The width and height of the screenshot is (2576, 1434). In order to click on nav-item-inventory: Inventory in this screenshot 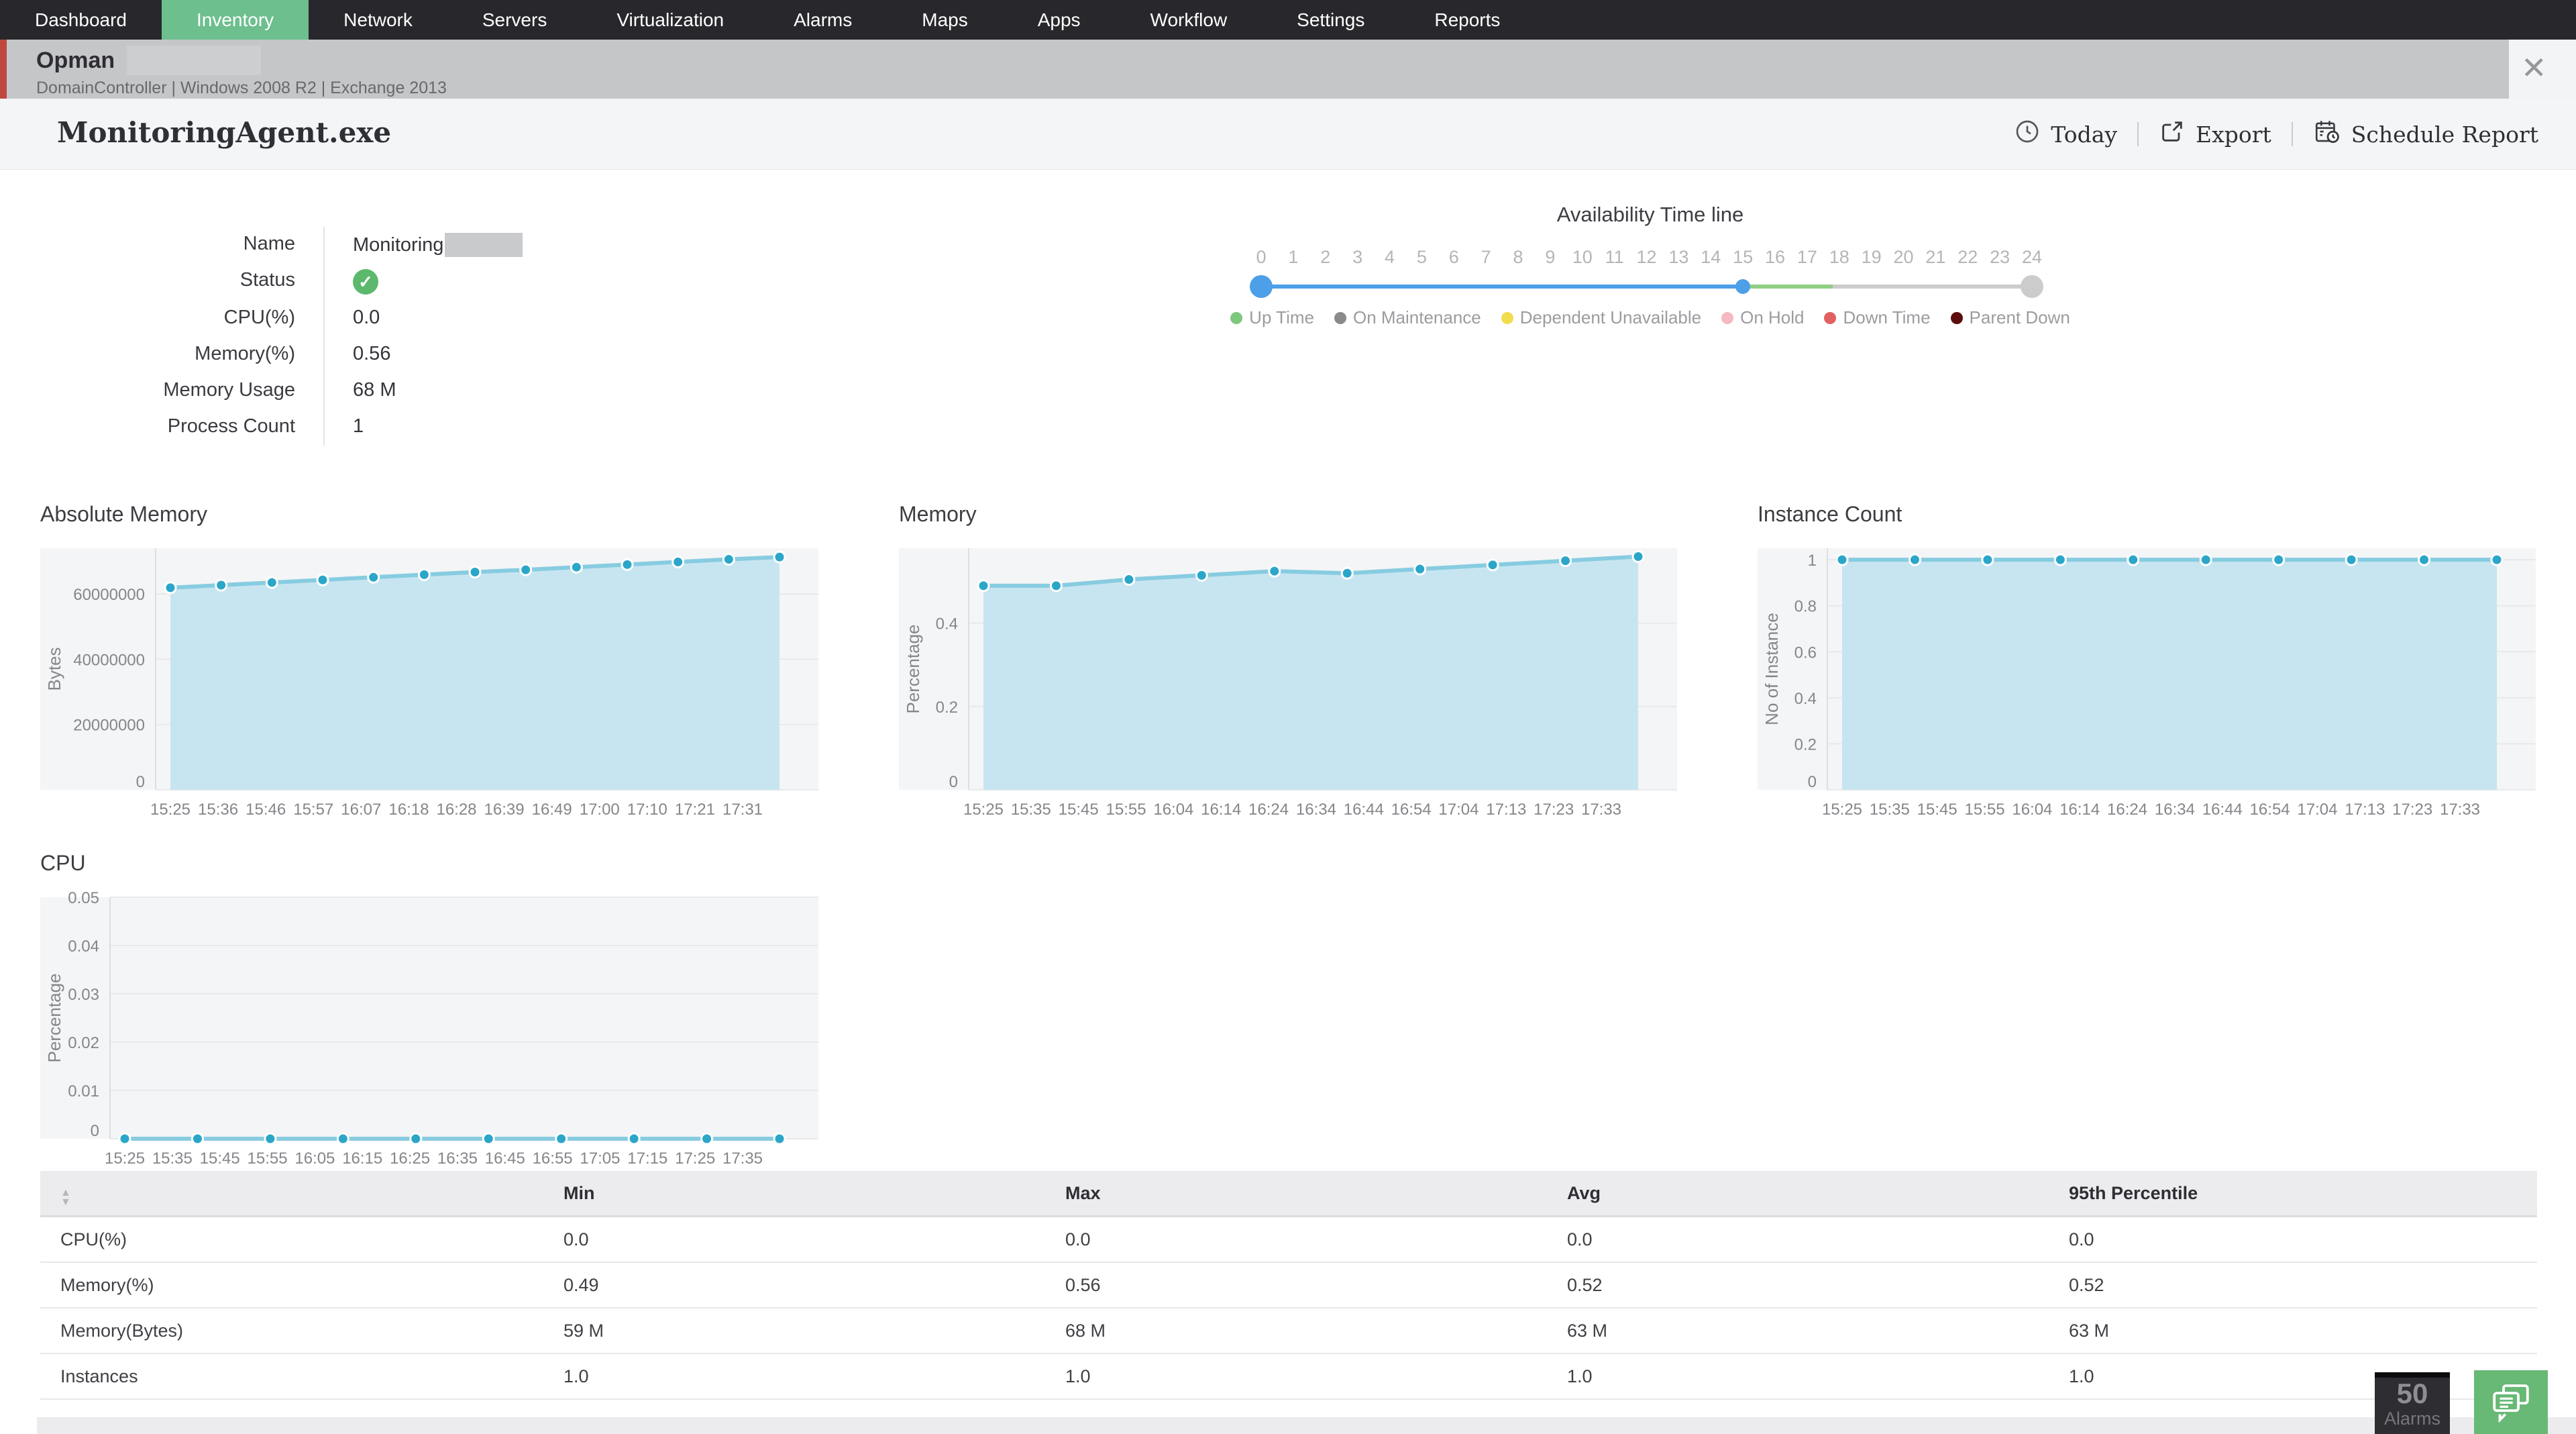, I will do `click(235, 20)`.